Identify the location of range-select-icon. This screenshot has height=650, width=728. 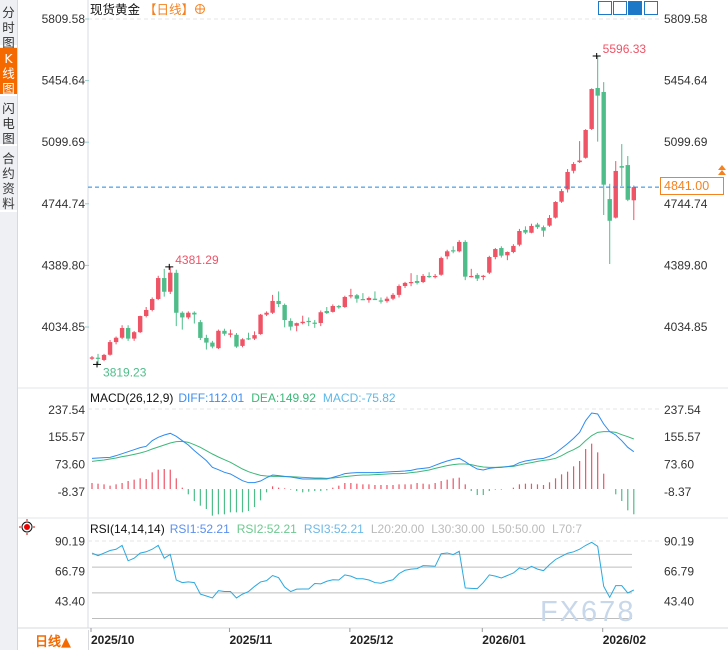
(620, 8).